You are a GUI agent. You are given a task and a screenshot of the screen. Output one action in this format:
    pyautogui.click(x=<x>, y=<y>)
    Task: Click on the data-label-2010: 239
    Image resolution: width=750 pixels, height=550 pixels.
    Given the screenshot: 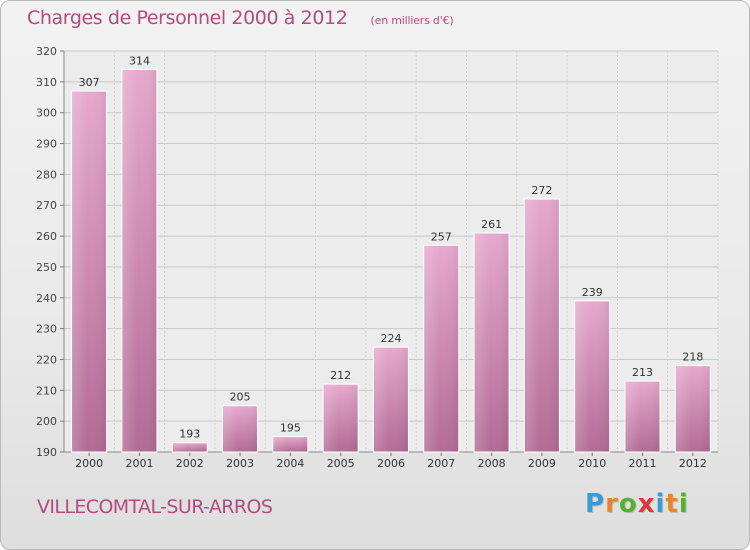 What is the action you would take?
    pyautogui.click(x=592, y=292)
    